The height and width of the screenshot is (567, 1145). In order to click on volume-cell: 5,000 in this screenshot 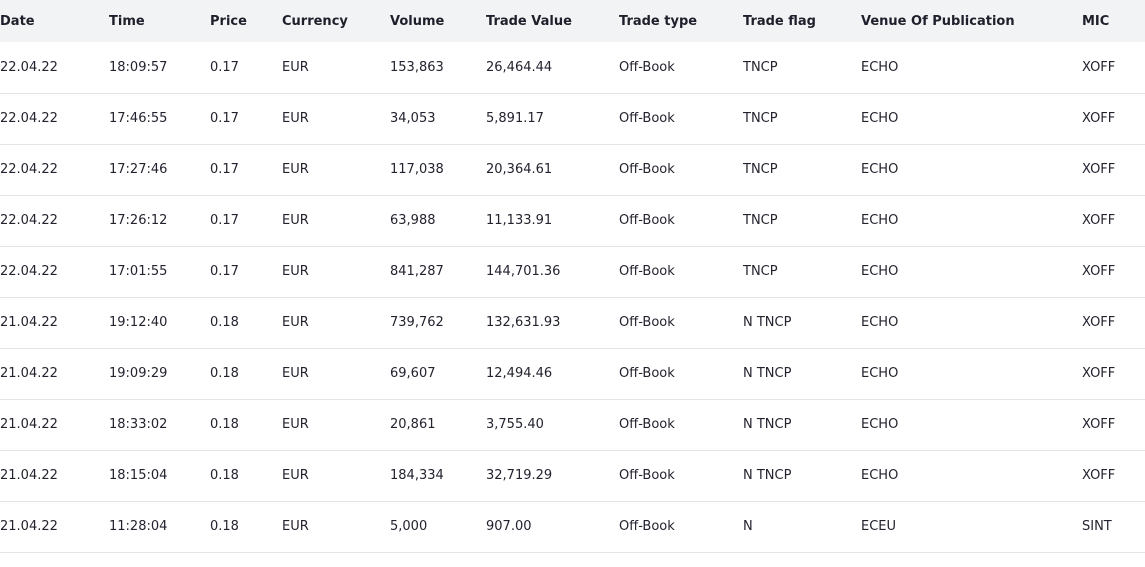, I will do `click(409, 526)`.